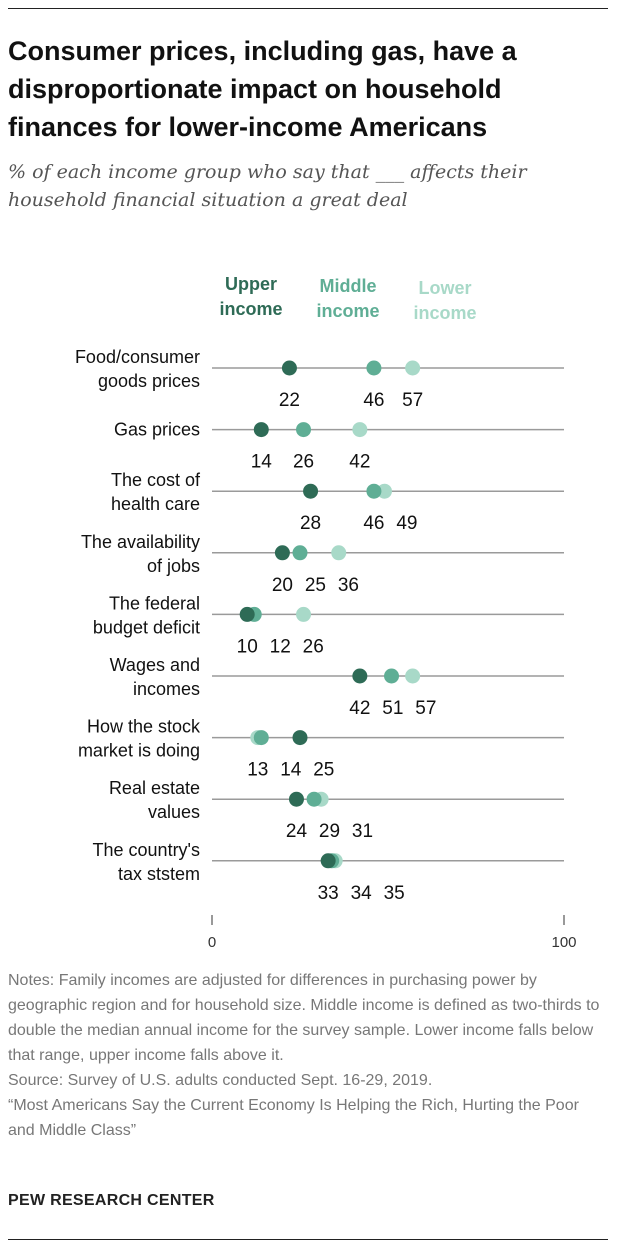 This screenshot has width=622, height=1250. What do you see at coordinates (155, 665) in the screenshot?
I see `category-label: Wages and` at bounding box center [155, 665].